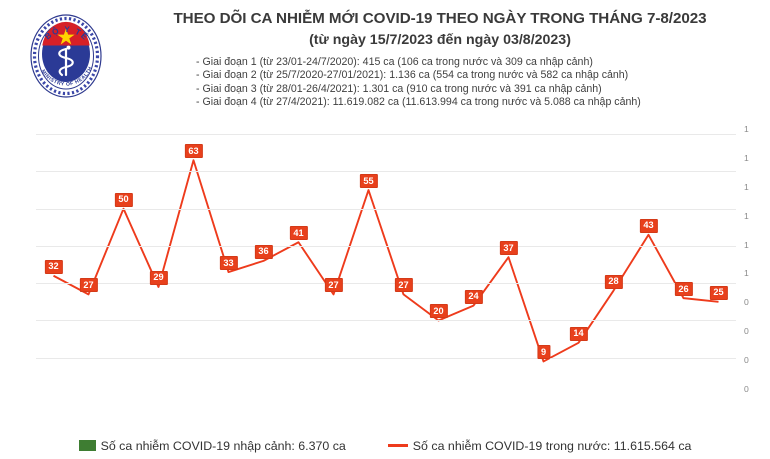 The image size is (770, 459). Describe the element at coordinates (397, 445) in the screenshot. I see `red-line-icon` at that location.